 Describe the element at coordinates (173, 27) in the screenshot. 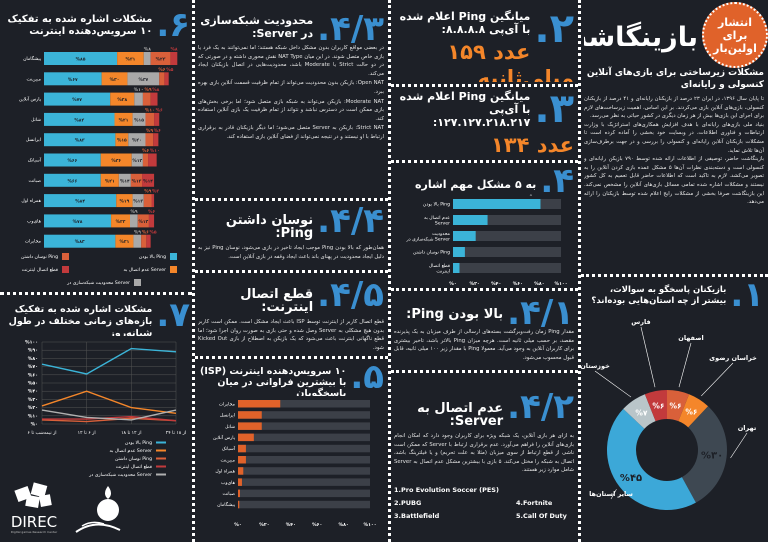

I see `section-number: ۶.` at that location.